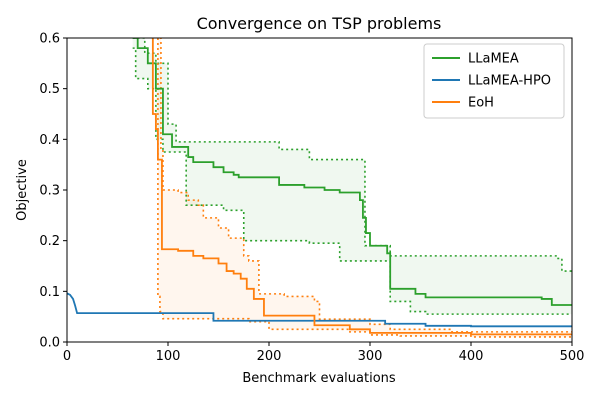 The height and width of the screenshot is (400, 600). What do you see at coordinates (319, 310) in the screenshot?
I see `mean-line-llamea-hpo` at bounding box center [319, 310].